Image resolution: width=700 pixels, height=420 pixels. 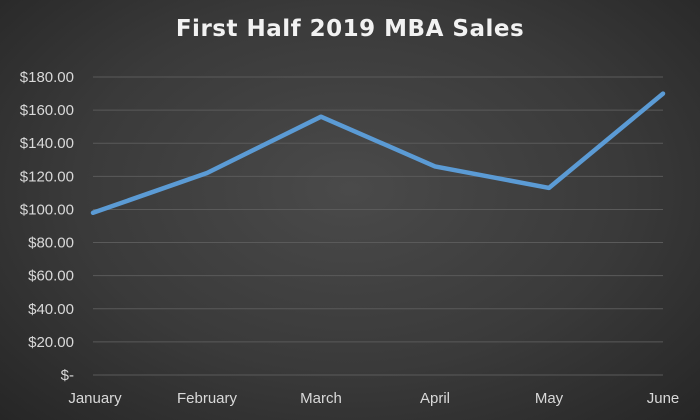 What do you see at coordinates (207, 398) in the screenshot?
I see `x-tick-label: February` at bounding box center [207, 398].